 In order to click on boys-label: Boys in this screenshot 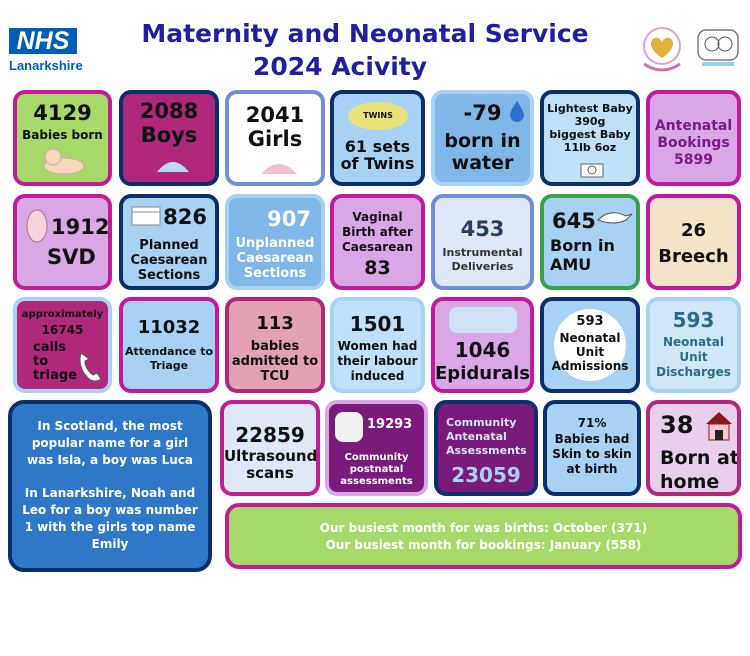, I will do `click(169, 135)`.